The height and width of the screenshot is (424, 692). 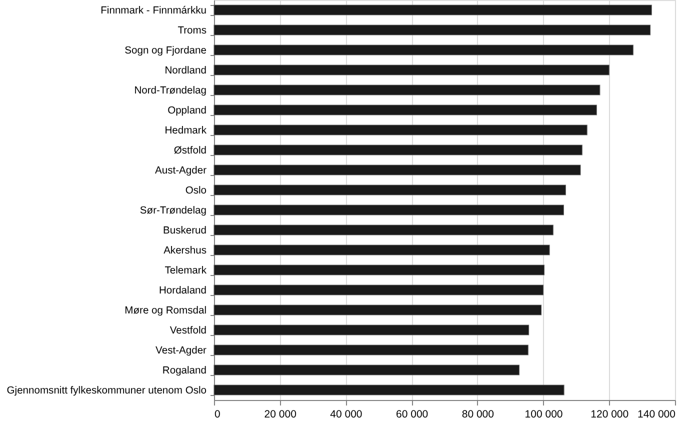 What do you see at coordinates (165, 51) in the screenshot?
I see `y-tick-label: Sogn og Fjordane` at bounding box center [165, 51].